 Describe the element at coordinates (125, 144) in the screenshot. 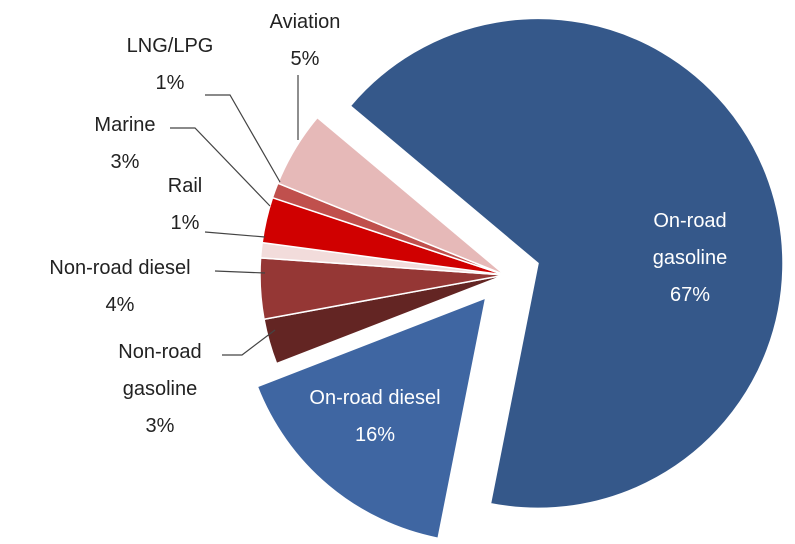

I see `slice-label: Marine 3%` at that location.